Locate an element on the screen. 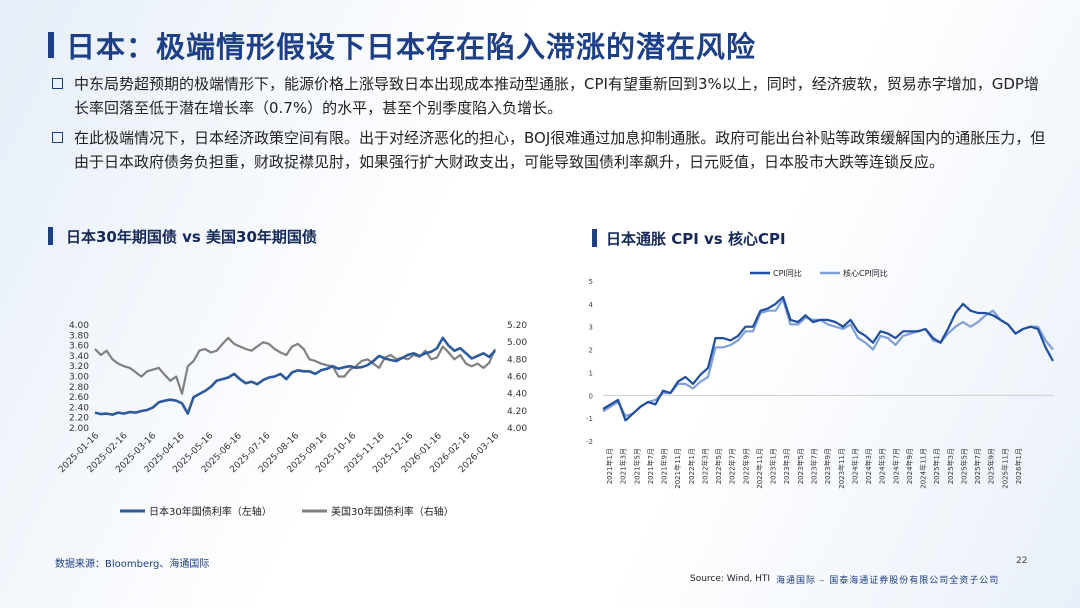  left-y-tick-label: 3.40 is located at coordinates (79, 357).